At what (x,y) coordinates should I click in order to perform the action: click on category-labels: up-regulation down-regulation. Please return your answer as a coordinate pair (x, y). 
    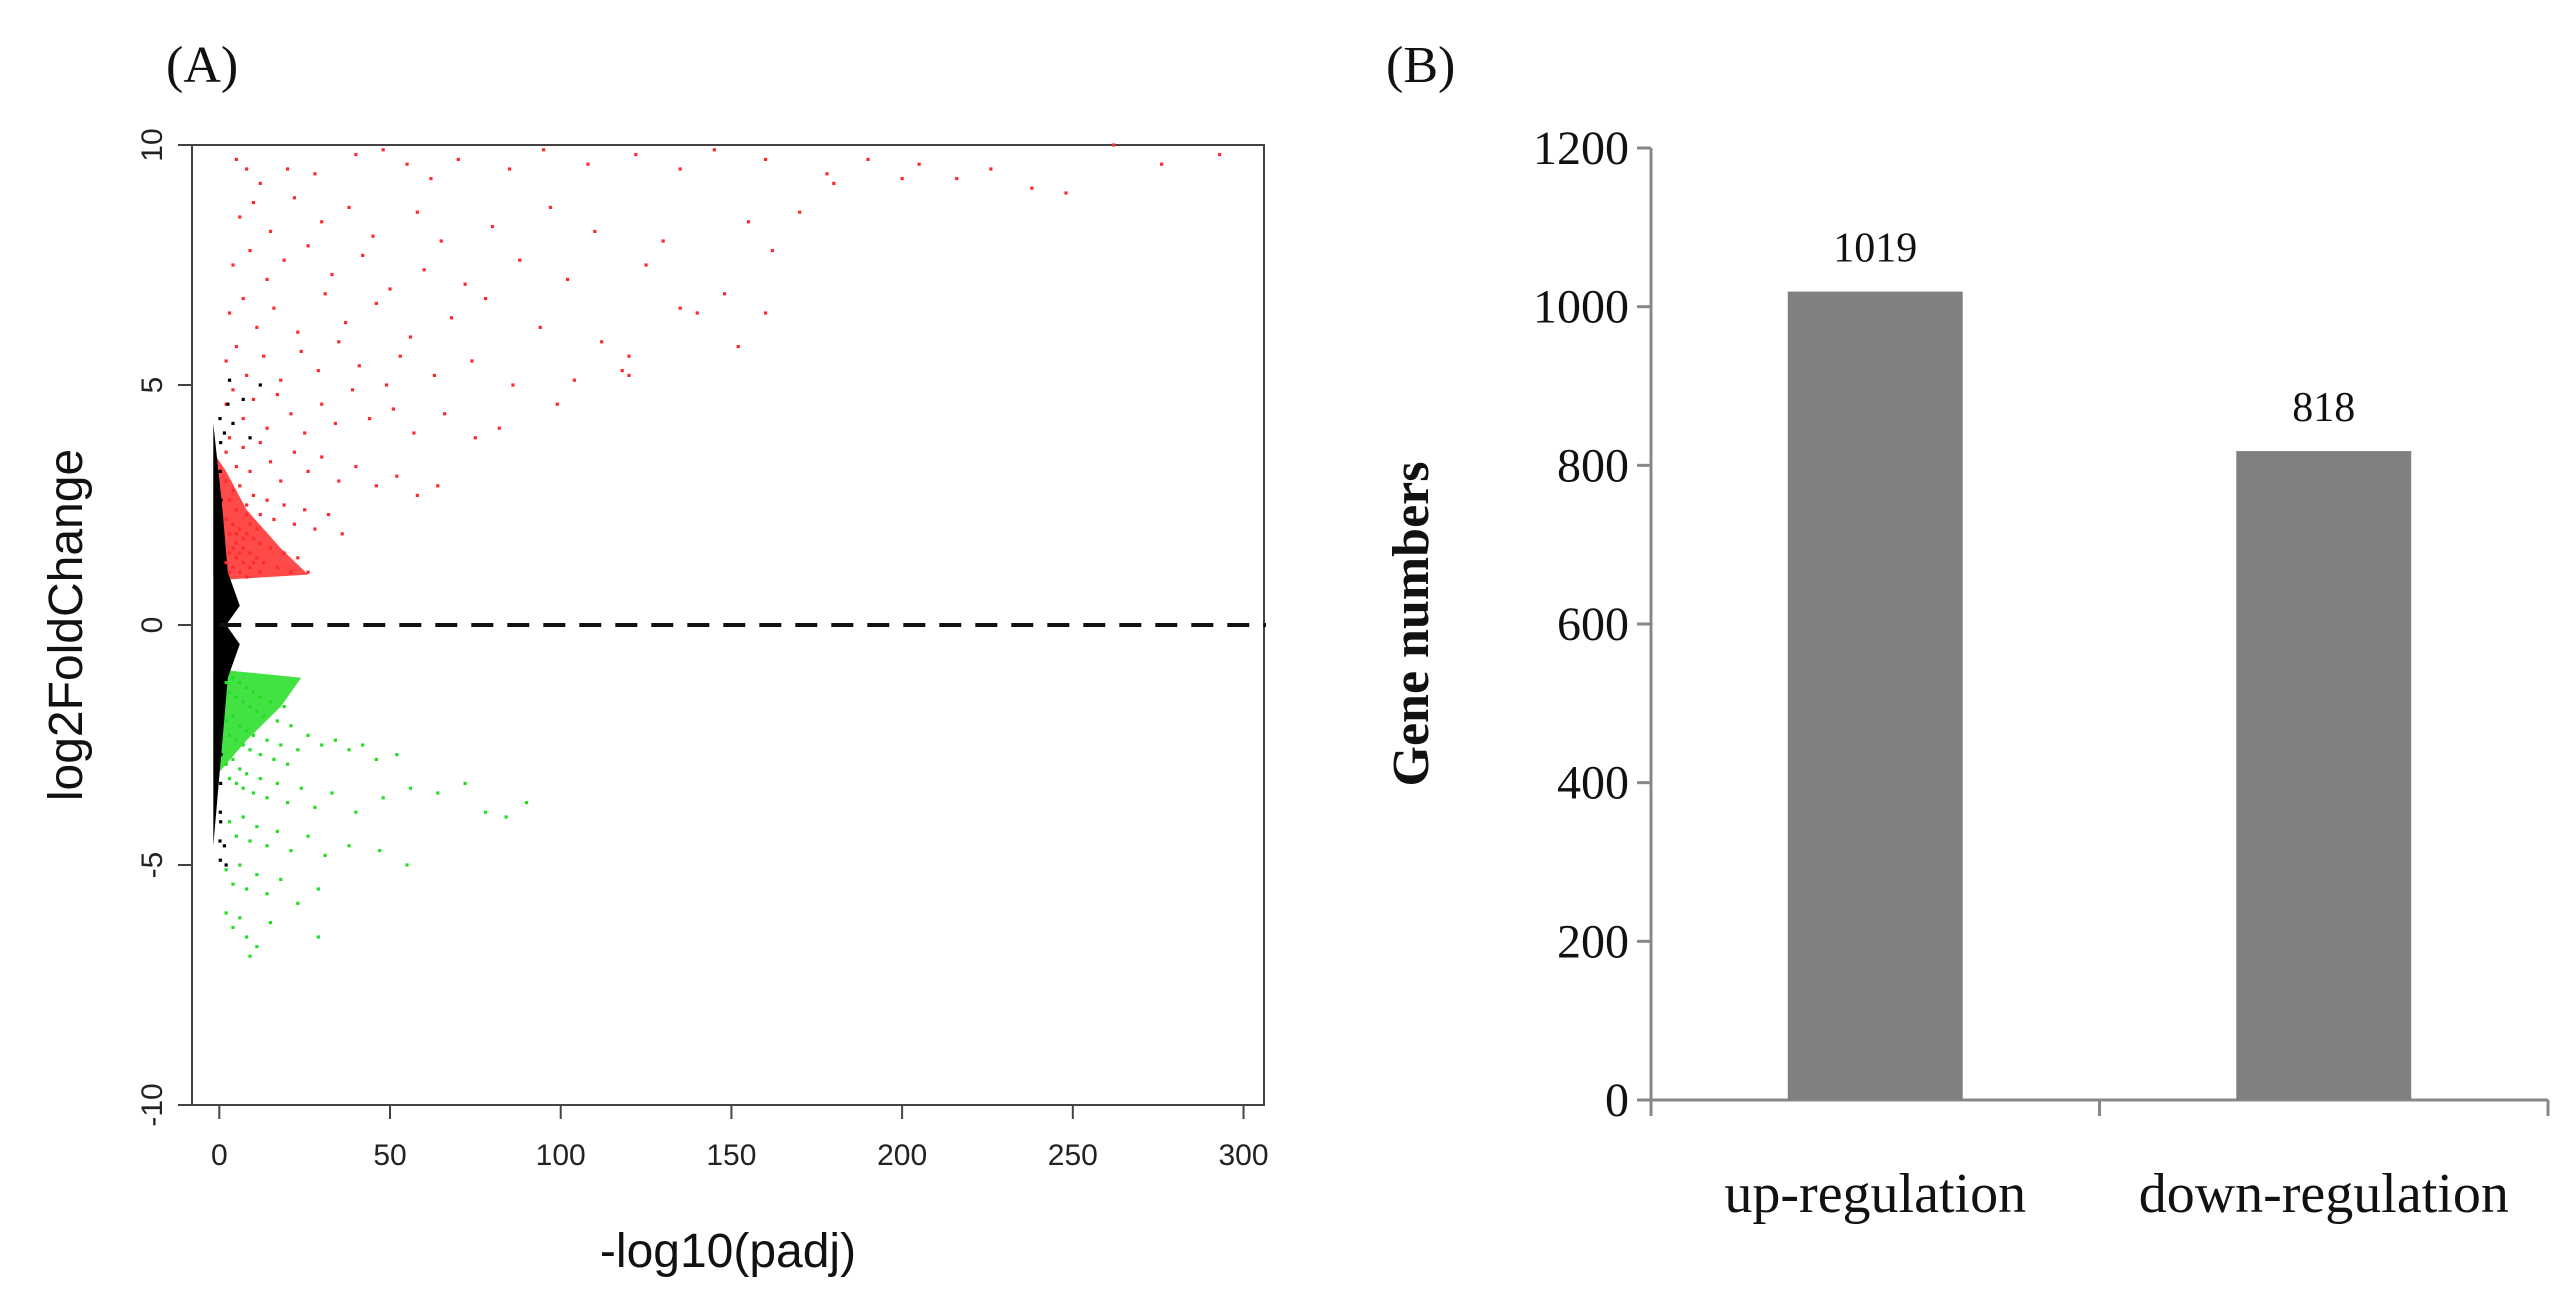
    Looking at the image, I should click on (2116, 1194).